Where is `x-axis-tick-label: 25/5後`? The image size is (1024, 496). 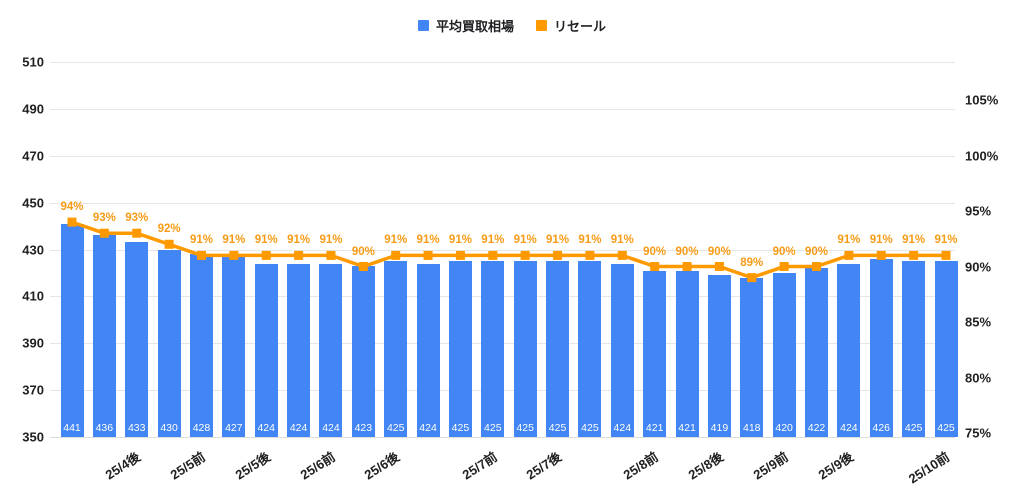 x-axis-tick-label: 25/5後 is located at coordinates (252, 466).